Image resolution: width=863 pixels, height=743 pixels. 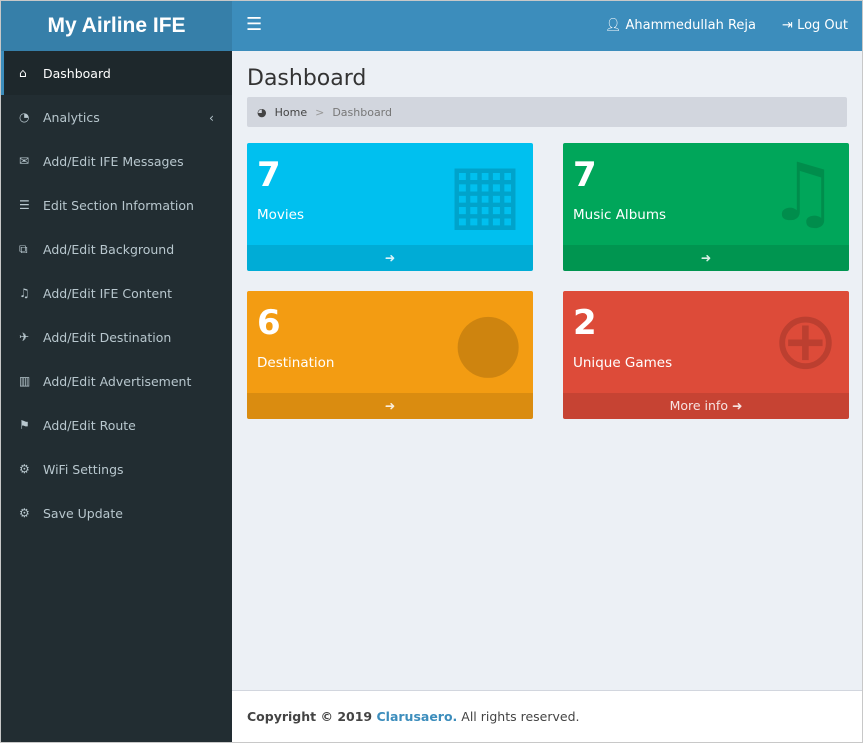 I want to click on sidebar-item-label: Add/Edit IFE Messages, so click(x=113, y=161).